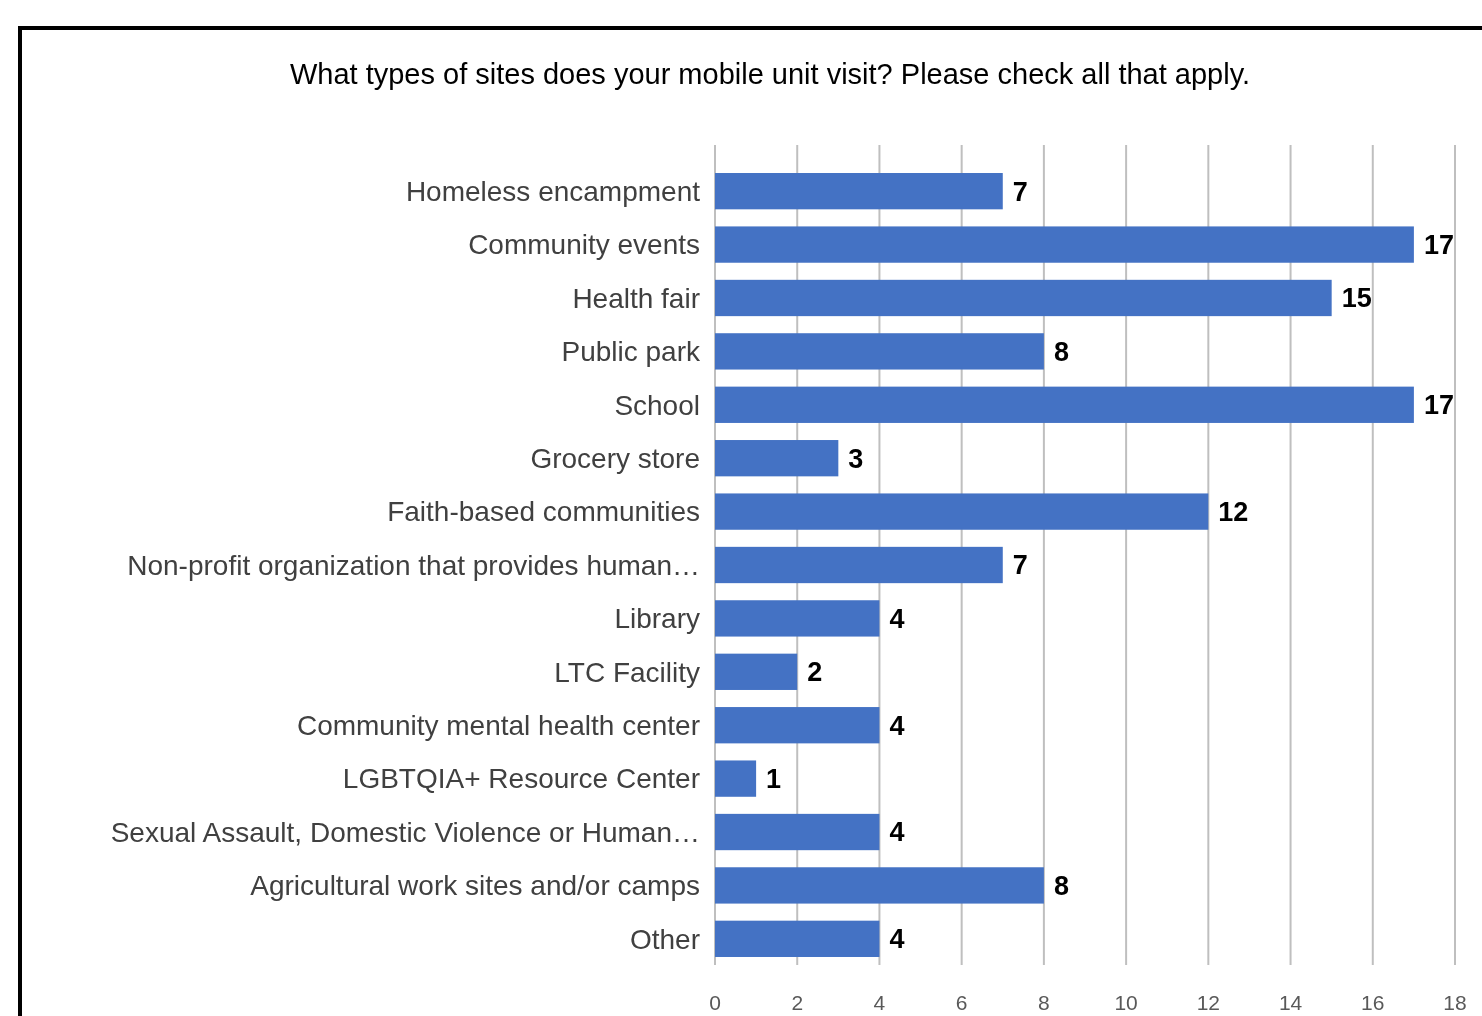 This screenshot has width=1482, height=1016. What do you see at coordinates (1290, 1002) in the screenshot?
I see `x-tick-label: 14` at bounding box center [1290, 1002].